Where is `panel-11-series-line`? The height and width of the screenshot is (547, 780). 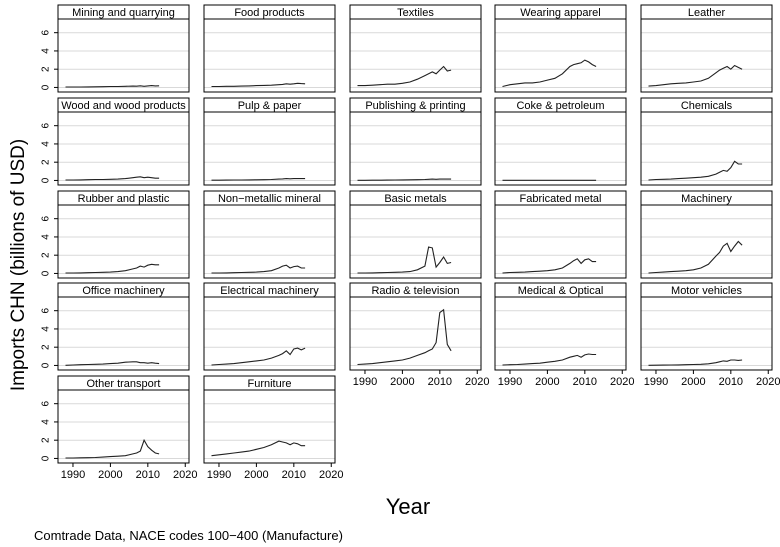
panel-11-series-line is located at coordinates (112, 268).